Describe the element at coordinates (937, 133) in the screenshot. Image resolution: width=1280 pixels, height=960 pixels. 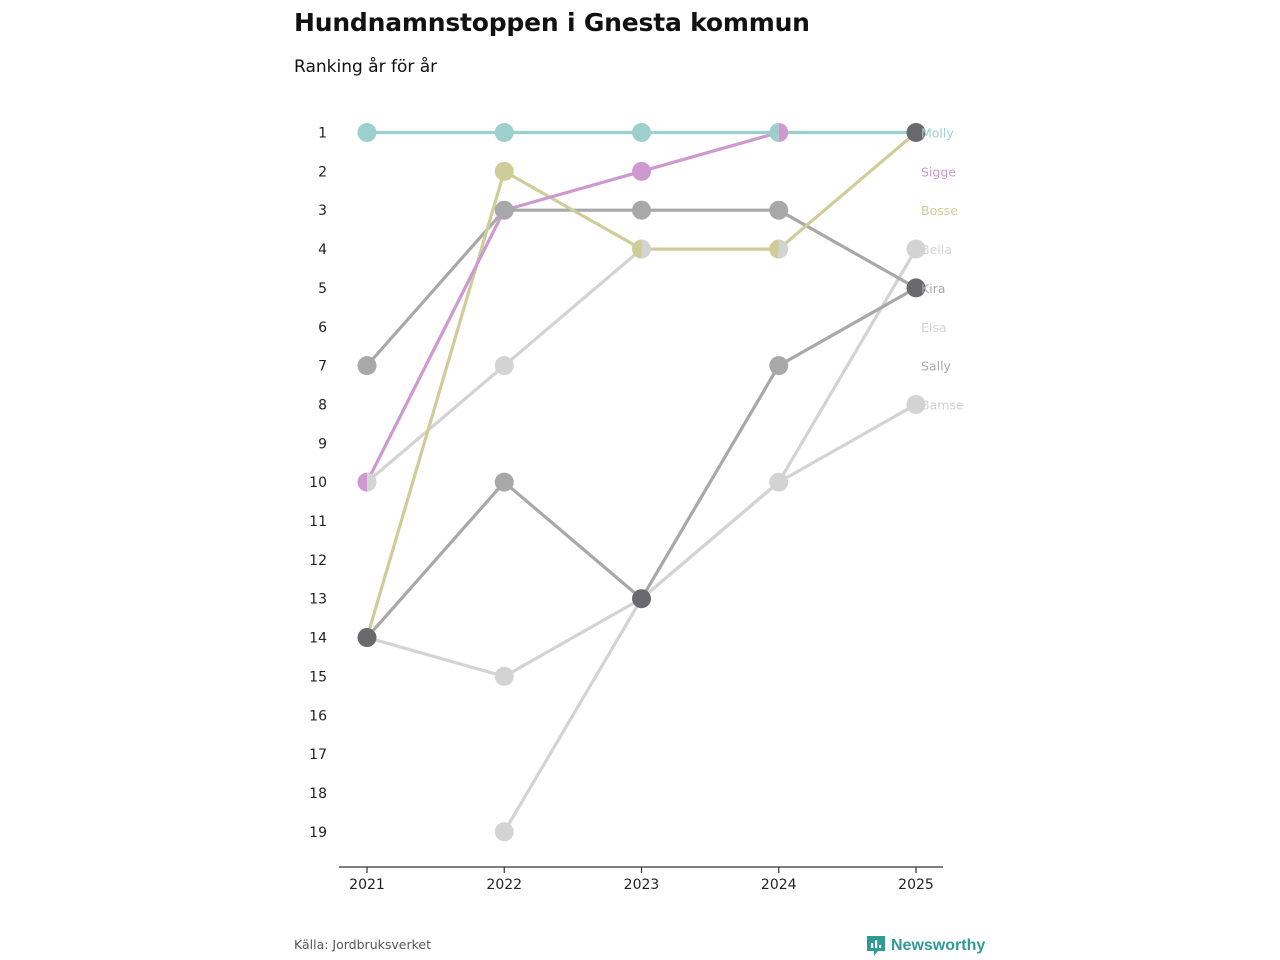
I see `end-label-molly: Molly` at that location.